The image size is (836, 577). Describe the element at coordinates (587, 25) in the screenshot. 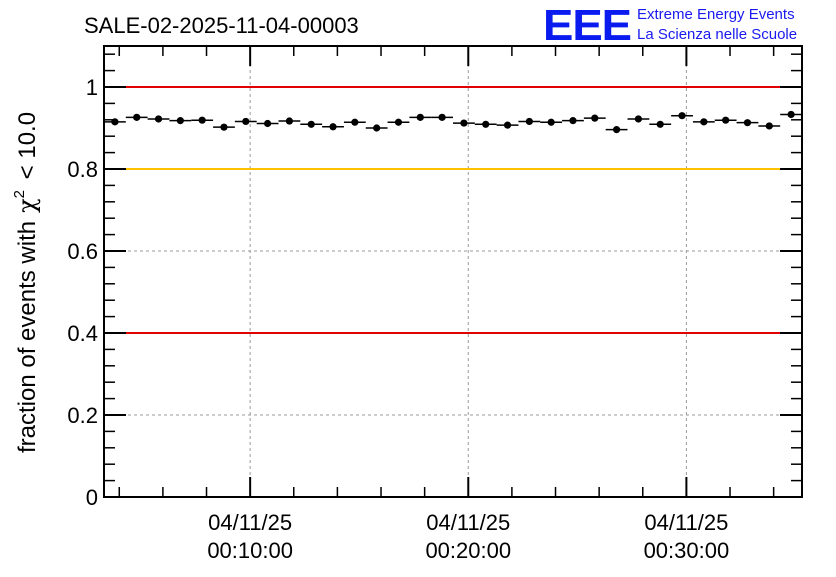

I see `logo-mark: EEE` at that location.